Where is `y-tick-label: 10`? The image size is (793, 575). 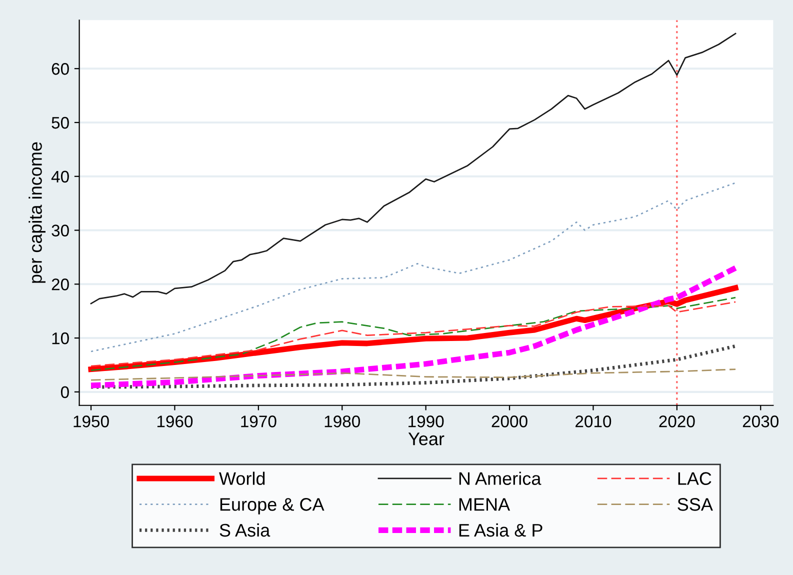
y-tick-label: 10 is located at coordinates (60, 338).